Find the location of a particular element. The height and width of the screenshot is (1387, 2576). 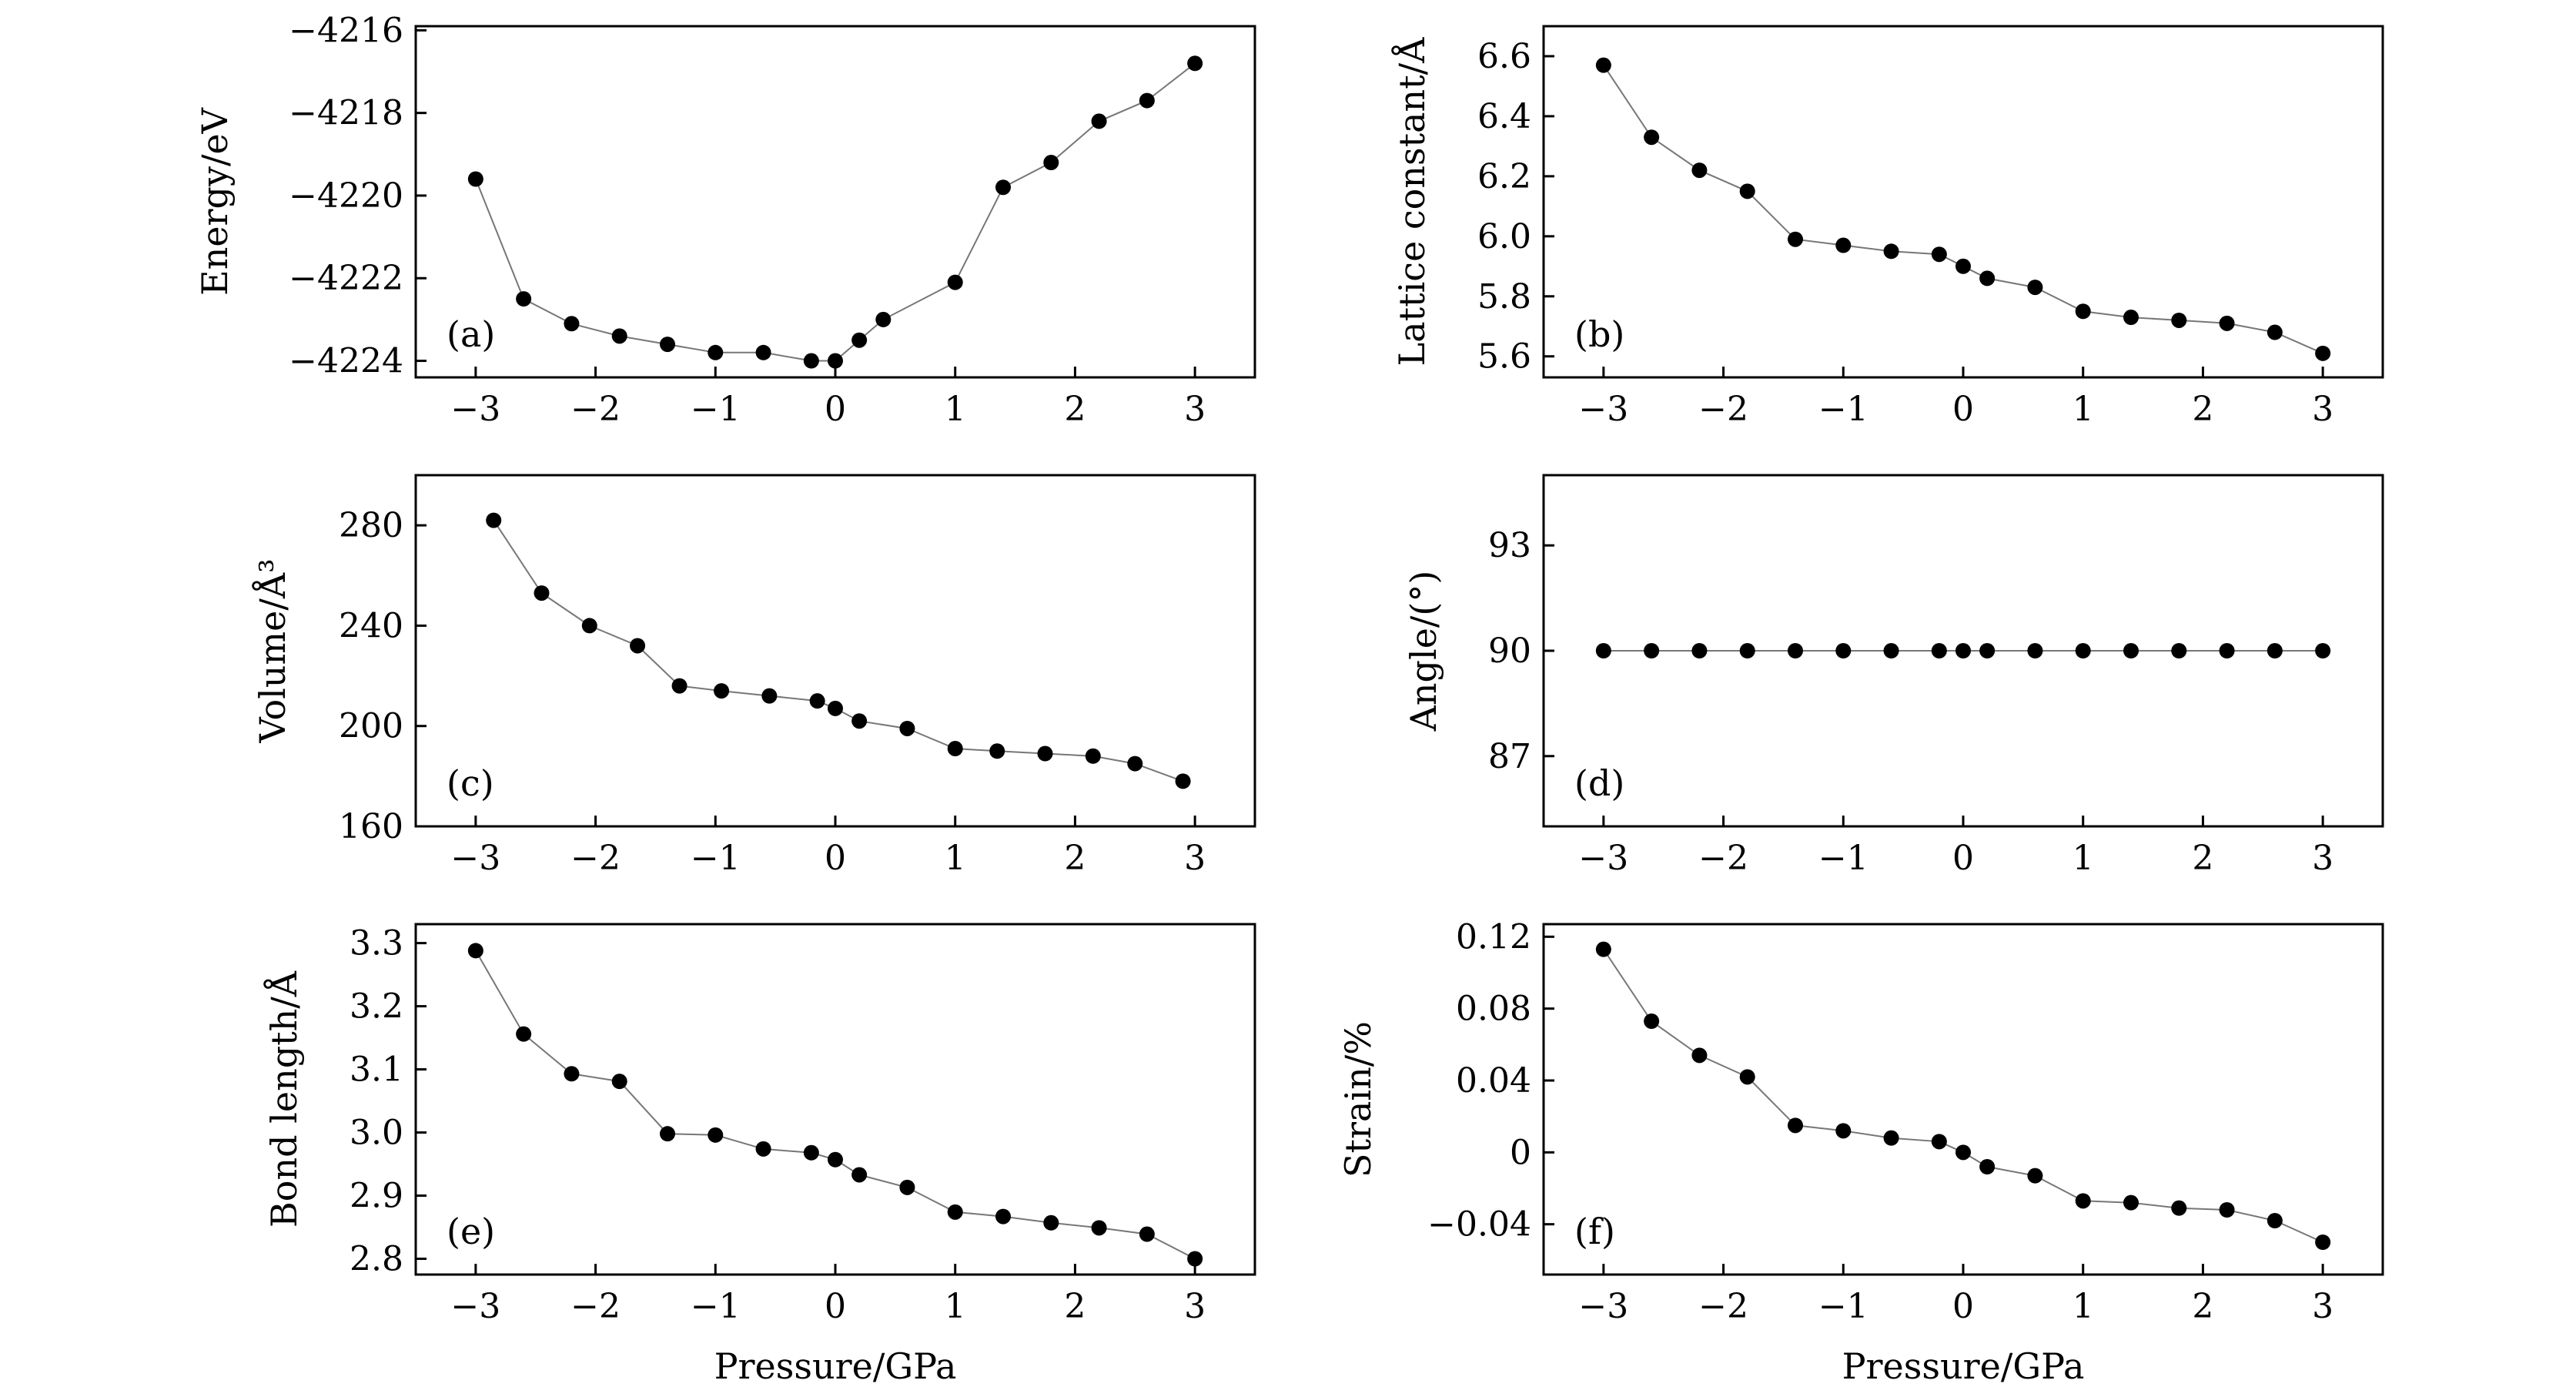

y-tick-label: −0.04 is located at coordinates (1479, 1225).